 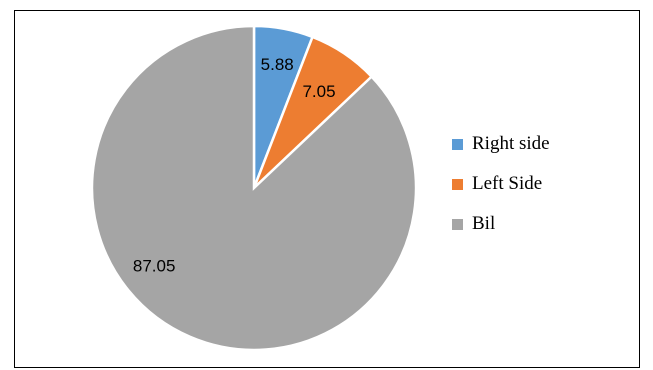 I want to click on data-label-right-side: 5.88, so click(x=277, y=64).